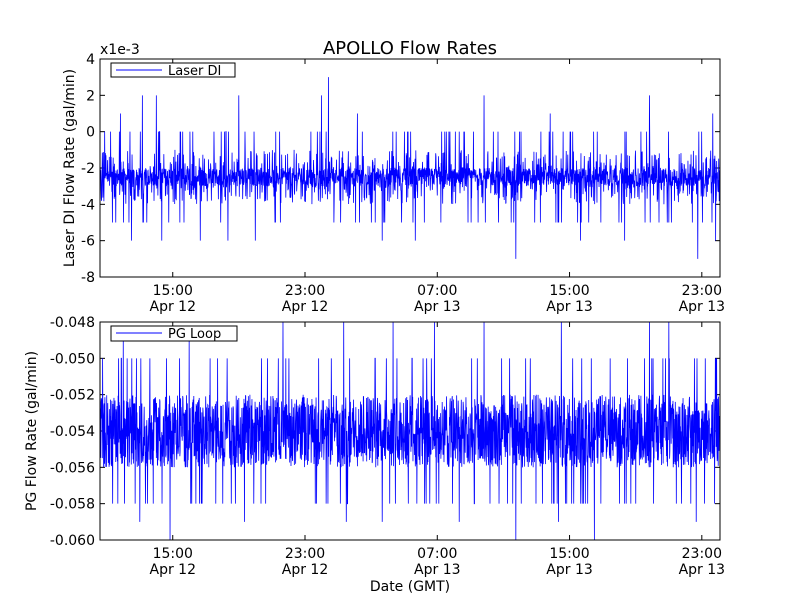 The height and width of the screenshot is (600, 800). I want to click on laser-di-legend: Laser DI, so click(173, 70).